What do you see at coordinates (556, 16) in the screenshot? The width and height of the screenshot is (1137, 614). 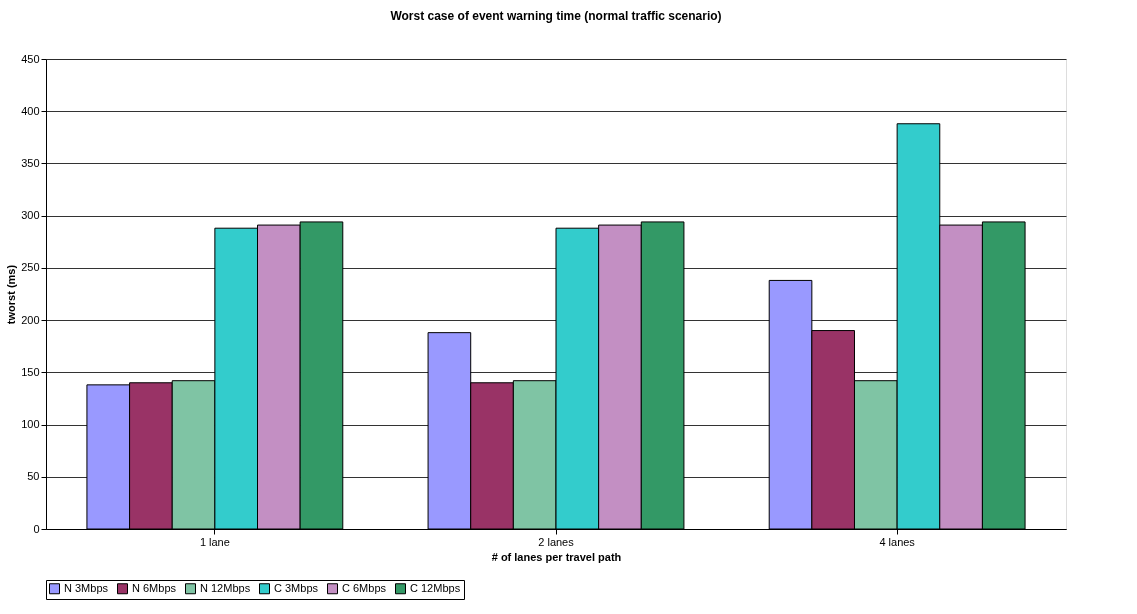 I see `chart-title: Worst case of event warning time (normal traffic scenario)` at bounding box center [556, 16].